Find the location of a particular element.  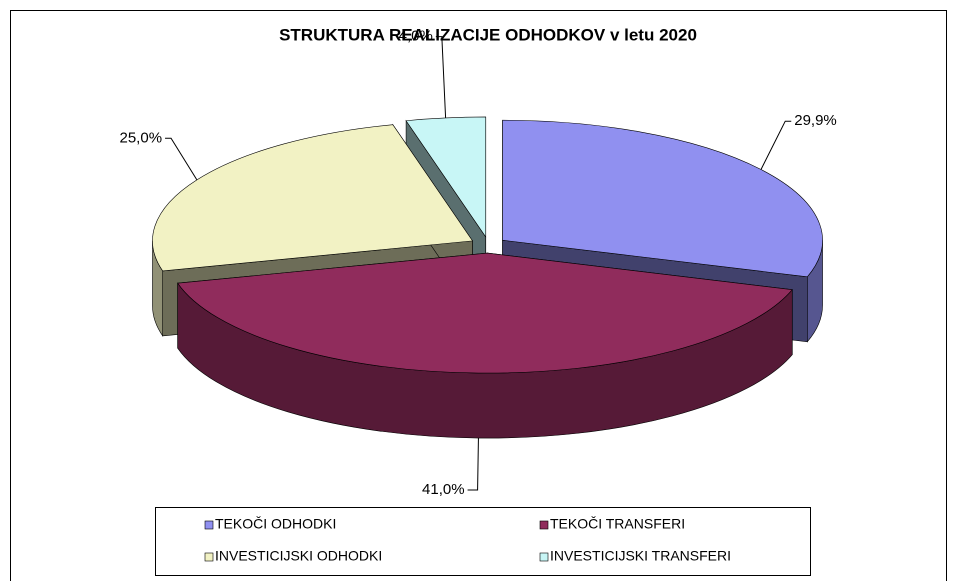

data-label: 41,0% is located at coordinates (443, 489).